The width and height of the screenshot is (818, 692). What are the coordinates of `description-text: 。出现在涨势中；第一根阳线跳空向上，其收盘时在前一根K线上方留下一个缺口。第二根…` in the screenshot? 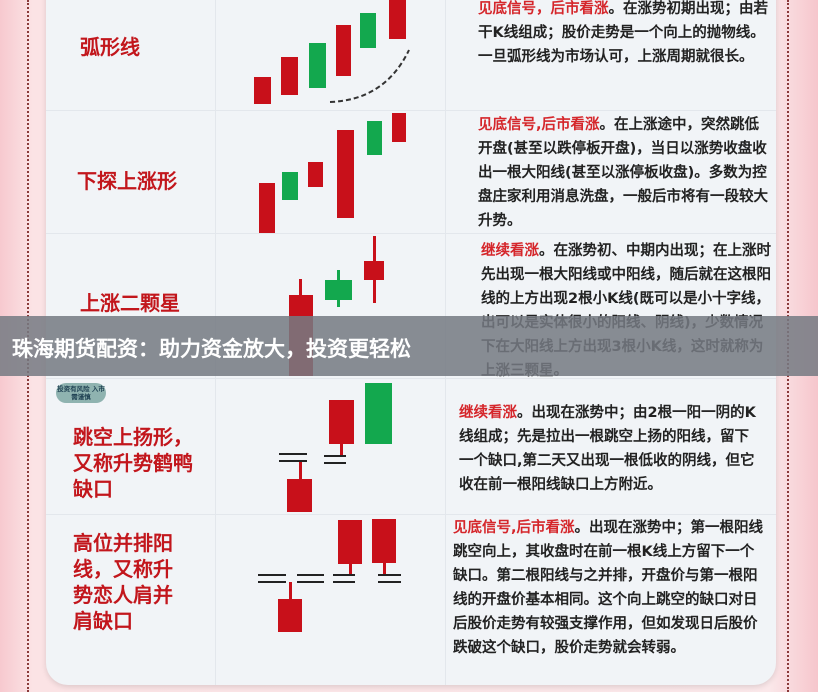 It's located at (608, 588).